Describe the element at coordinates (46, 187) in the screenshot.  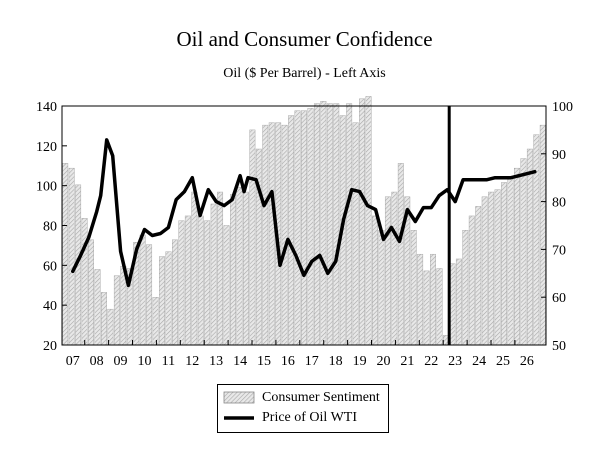
I see `left-axis-label: 100` at that location.